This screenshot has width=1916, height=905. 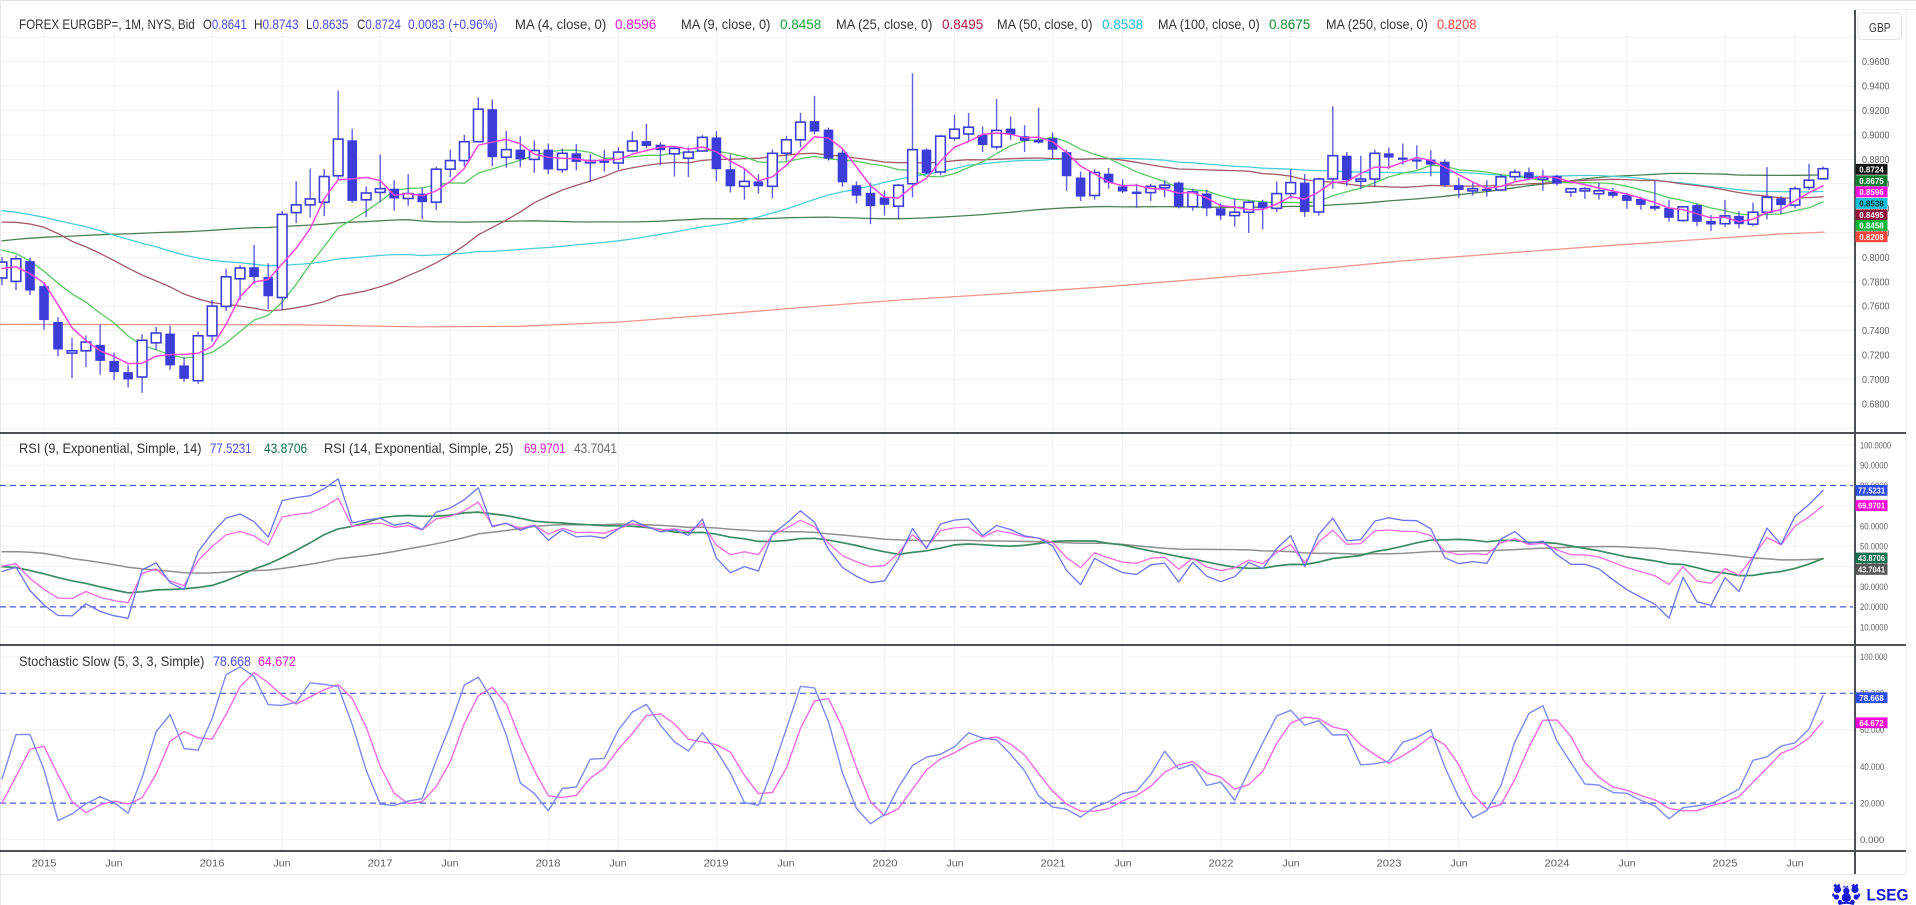 What do you see at coordinates (1871, 204) in the screenshot?
I see `svg-text: 0.8538` at bounding box center [1871, 204].